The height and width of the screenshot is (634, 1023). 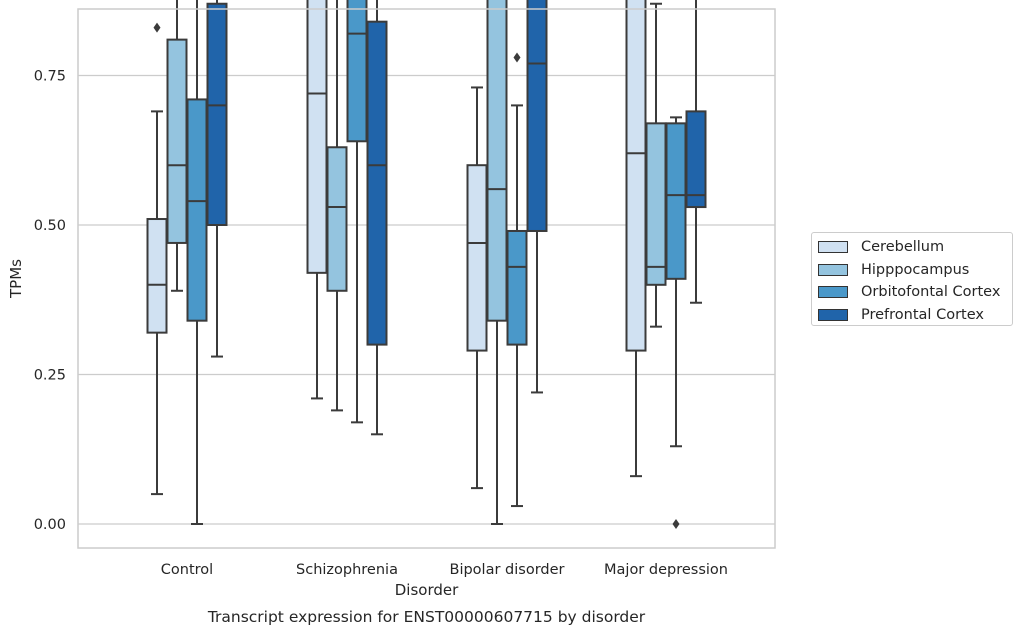 I want to click on y-axis-label: TPMs, so click(x=16, y=279).